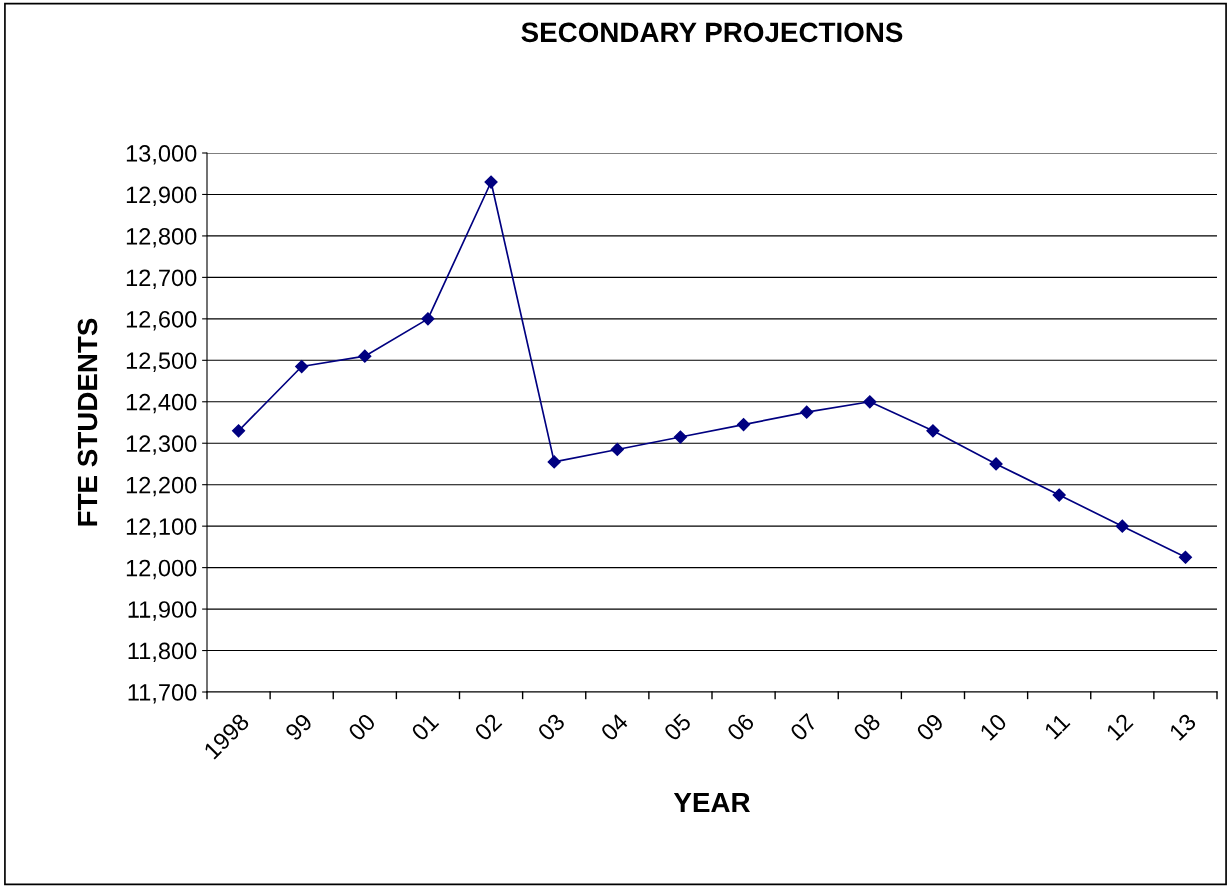  Describe the element at coordinates (677, 727) in the screenshot. I see `x-tick-label: 05` at that location.